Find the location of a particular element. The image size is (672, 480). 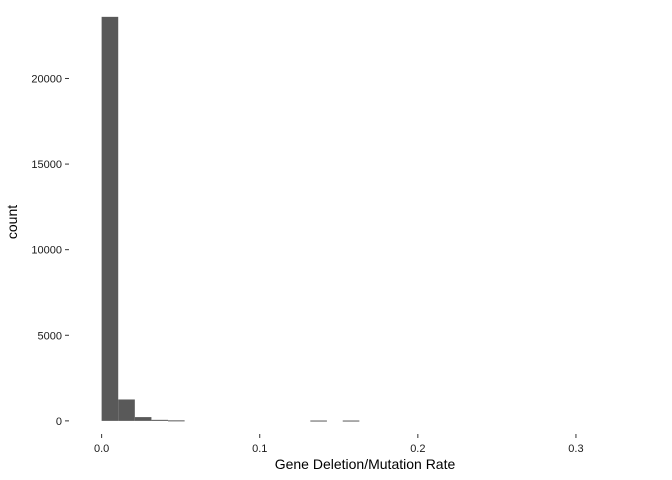

x-tick-label: 0.1 is located at coordinates (259, 449).